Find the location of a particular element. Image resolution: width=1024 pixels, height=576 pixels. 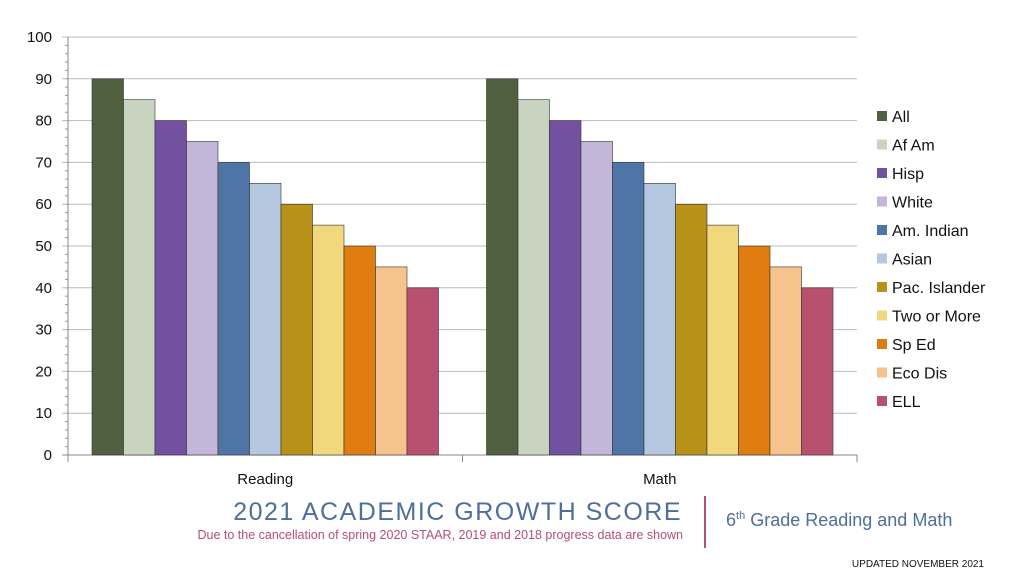

y-tick-label: 80 is located at coordinates (43, 121).